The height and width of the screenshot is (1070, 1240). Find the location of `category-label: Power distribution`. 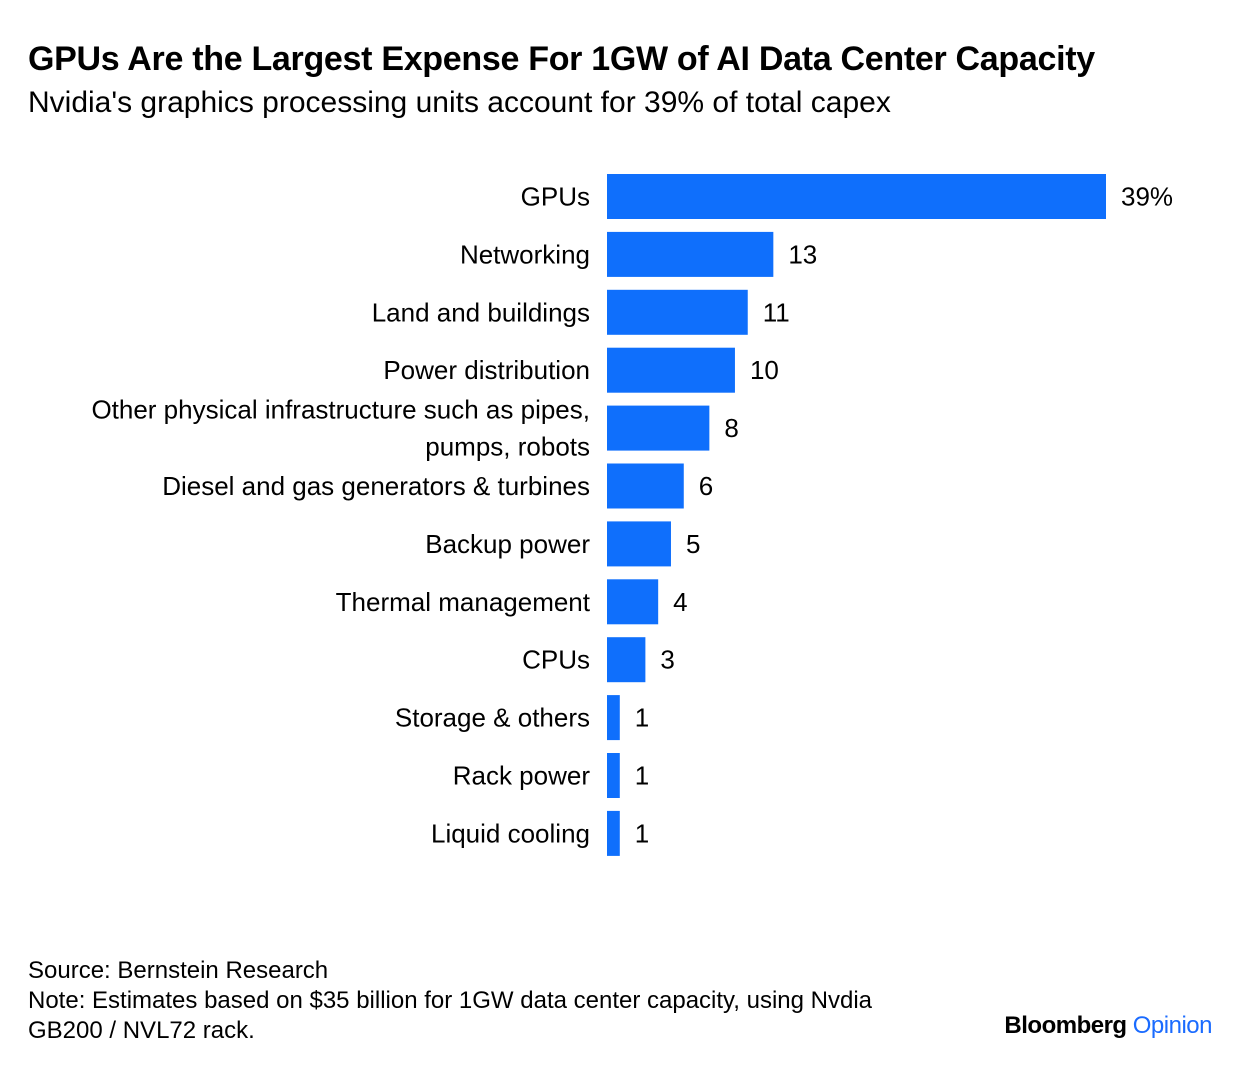

category-label: Power distribution is located at coordinates (486, 370).